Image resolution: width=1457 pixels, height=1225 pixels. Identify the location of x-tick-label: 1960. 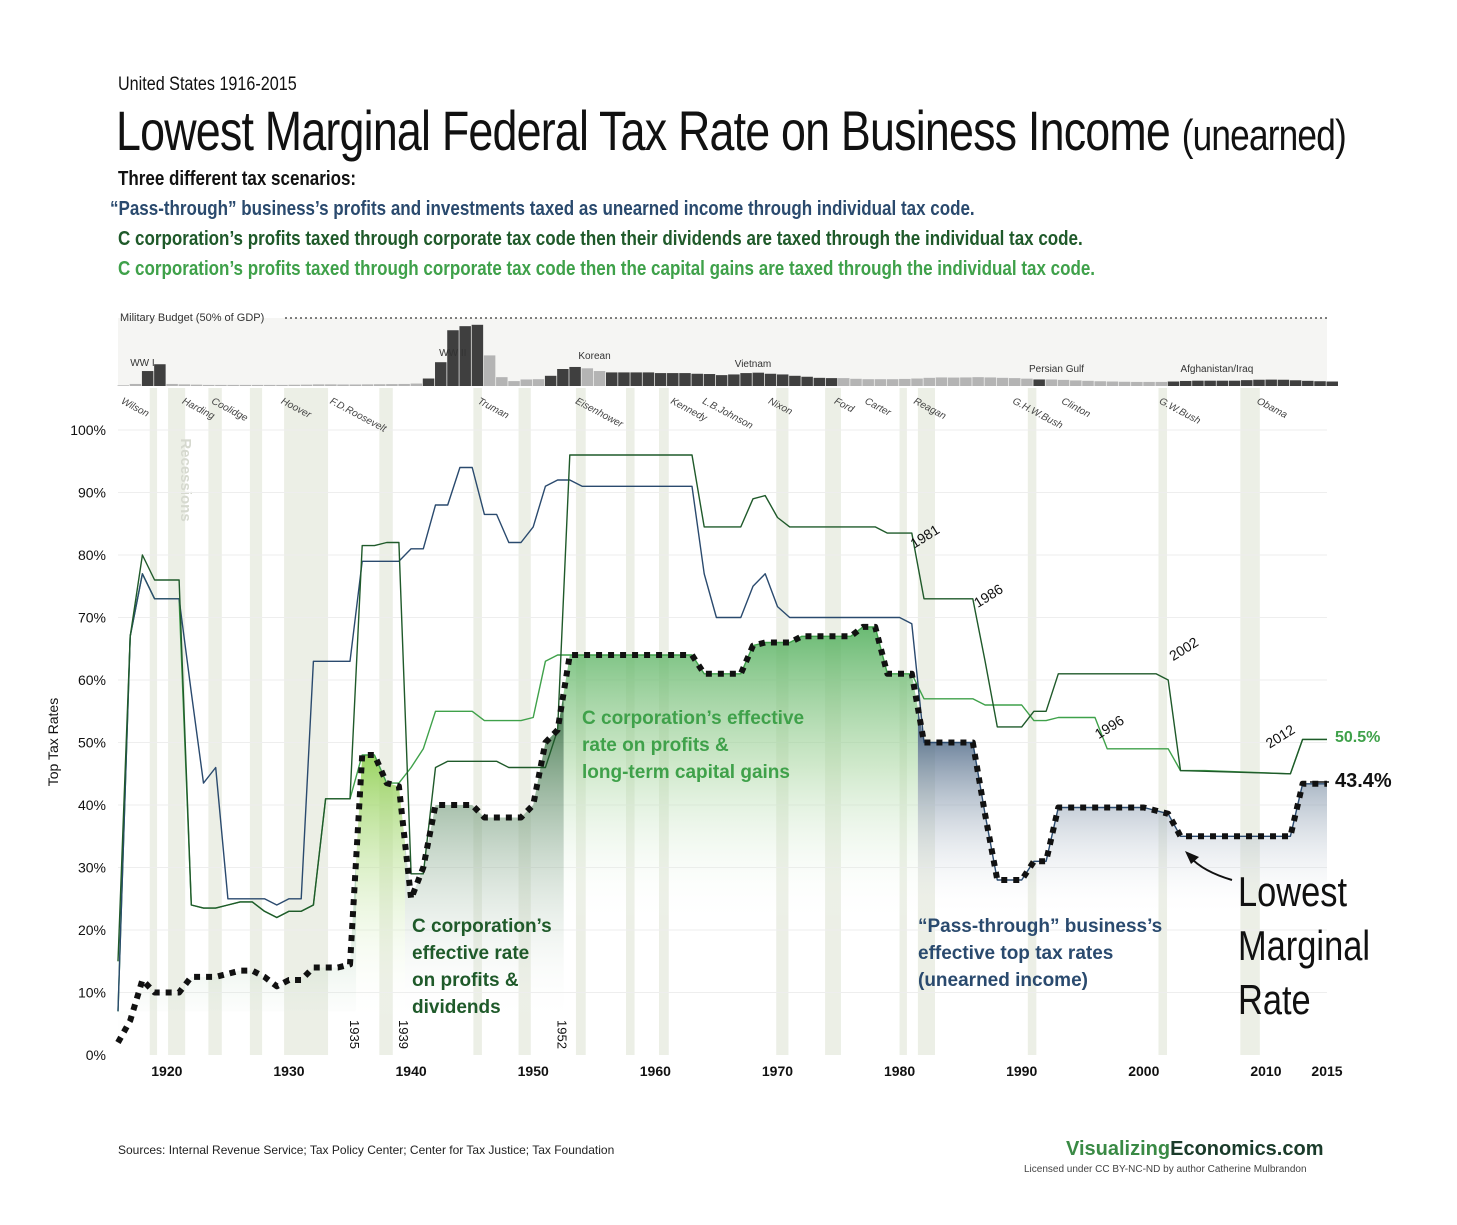
(655, 1071).